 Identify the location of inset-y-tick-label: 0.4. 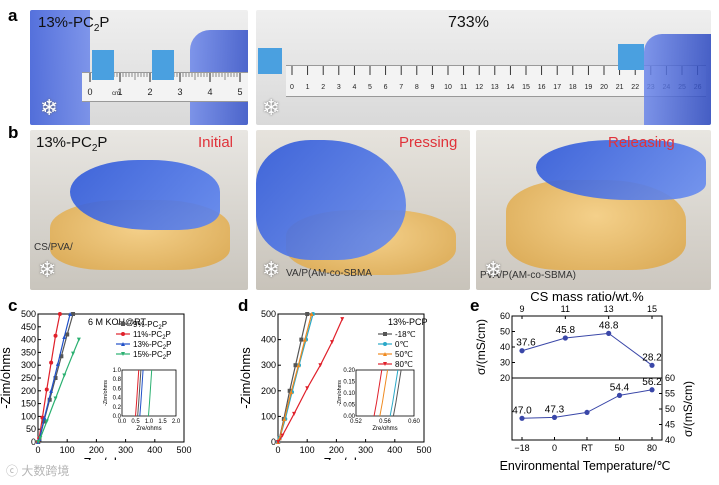
(117, 399).